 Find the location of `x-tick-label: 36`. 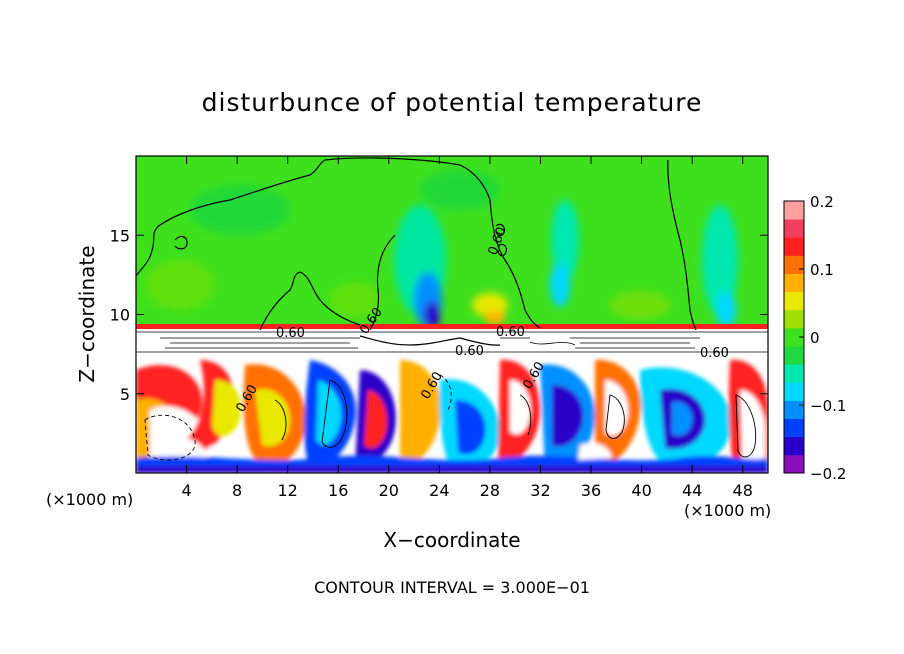

x-tick-label: 36 is located at coordinates (591, 490).